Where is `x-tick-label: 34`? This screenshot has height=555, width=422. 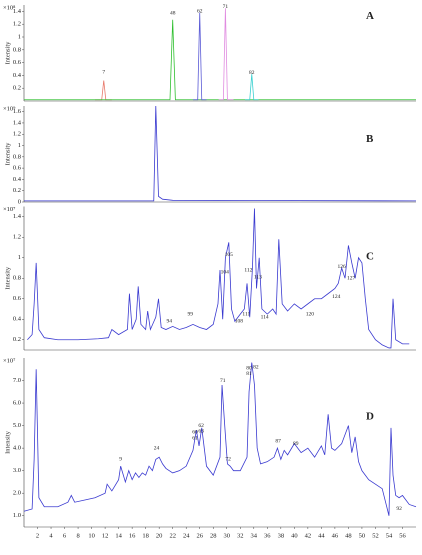 x-tick-label: 34 is located at coordinates (254, 535).